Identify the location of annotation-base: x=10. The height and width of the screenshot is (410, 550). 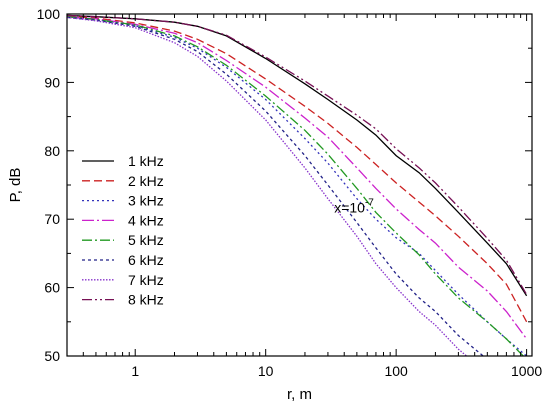
(349, 207).